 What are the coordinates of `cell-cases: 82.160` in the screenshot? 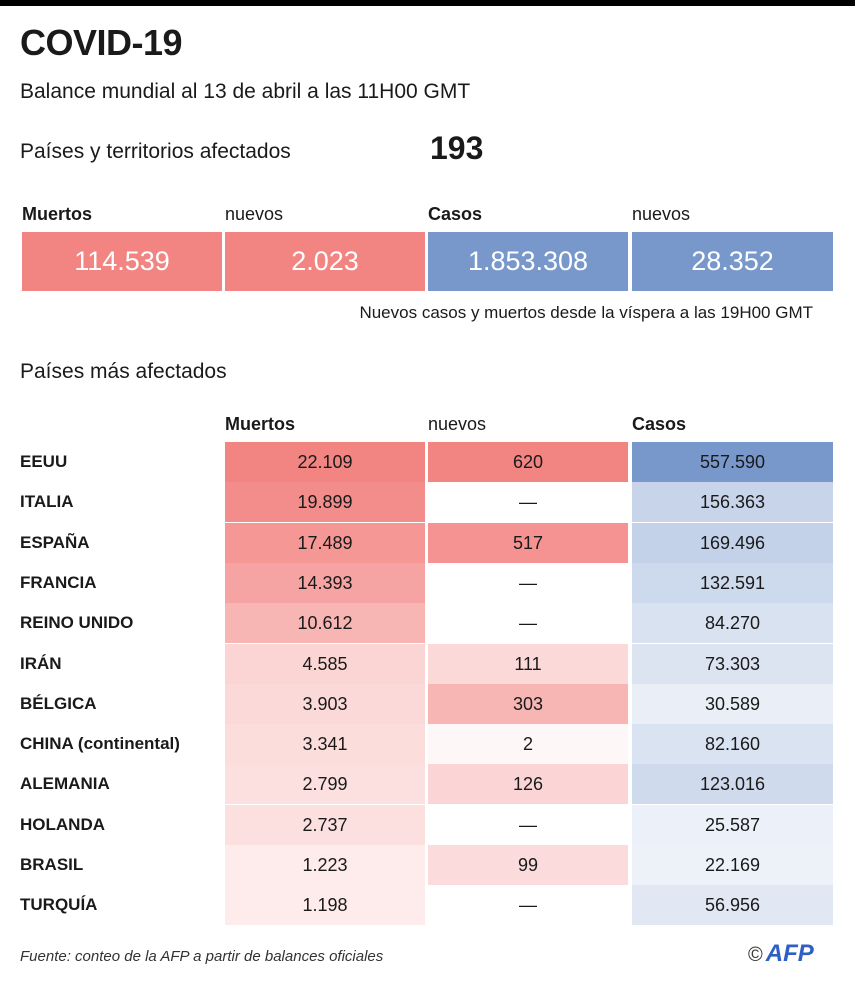 It's located at (732, 744).